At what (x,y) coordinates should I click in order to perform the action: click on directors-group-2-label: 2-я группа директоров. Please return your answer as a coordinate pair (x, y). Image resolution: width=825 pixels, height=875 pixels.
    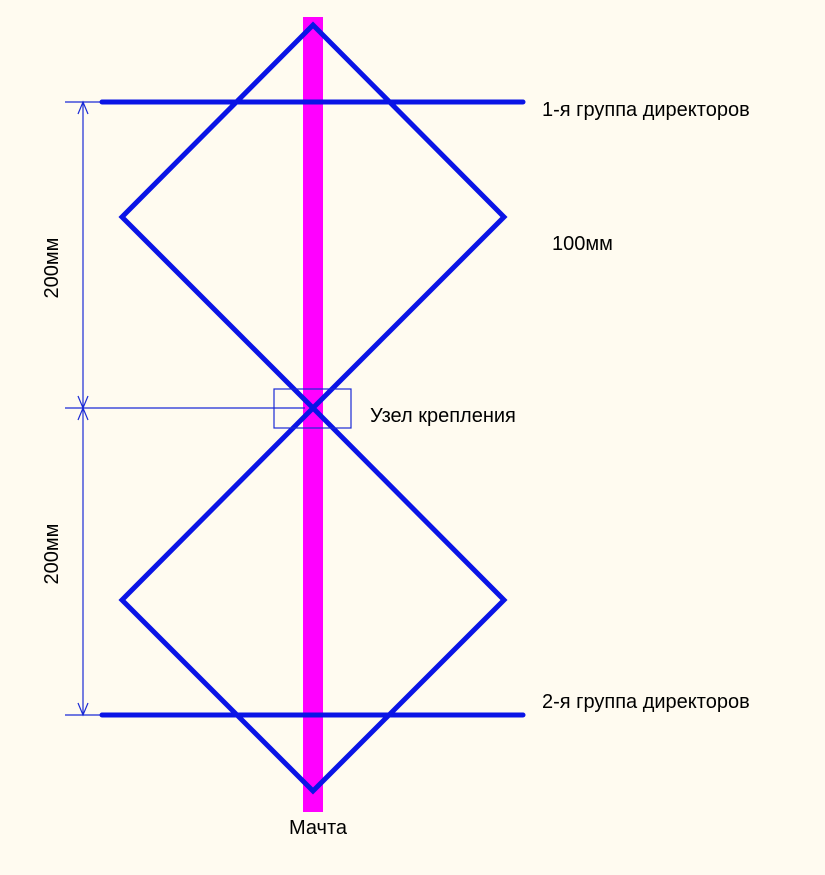
    Looking at the image, I should click on (646, 702).